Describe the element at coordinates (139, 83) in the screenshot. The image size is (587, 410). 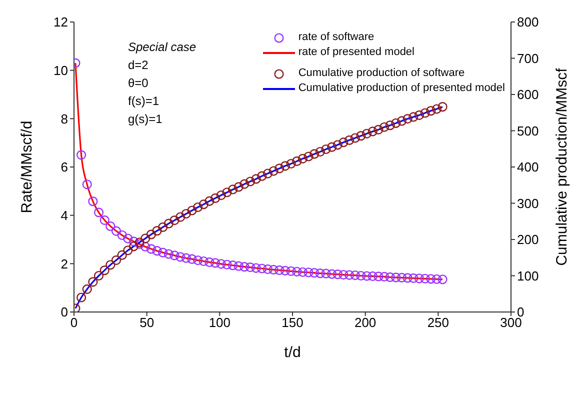
I see `annotation: θ=0` at that location.